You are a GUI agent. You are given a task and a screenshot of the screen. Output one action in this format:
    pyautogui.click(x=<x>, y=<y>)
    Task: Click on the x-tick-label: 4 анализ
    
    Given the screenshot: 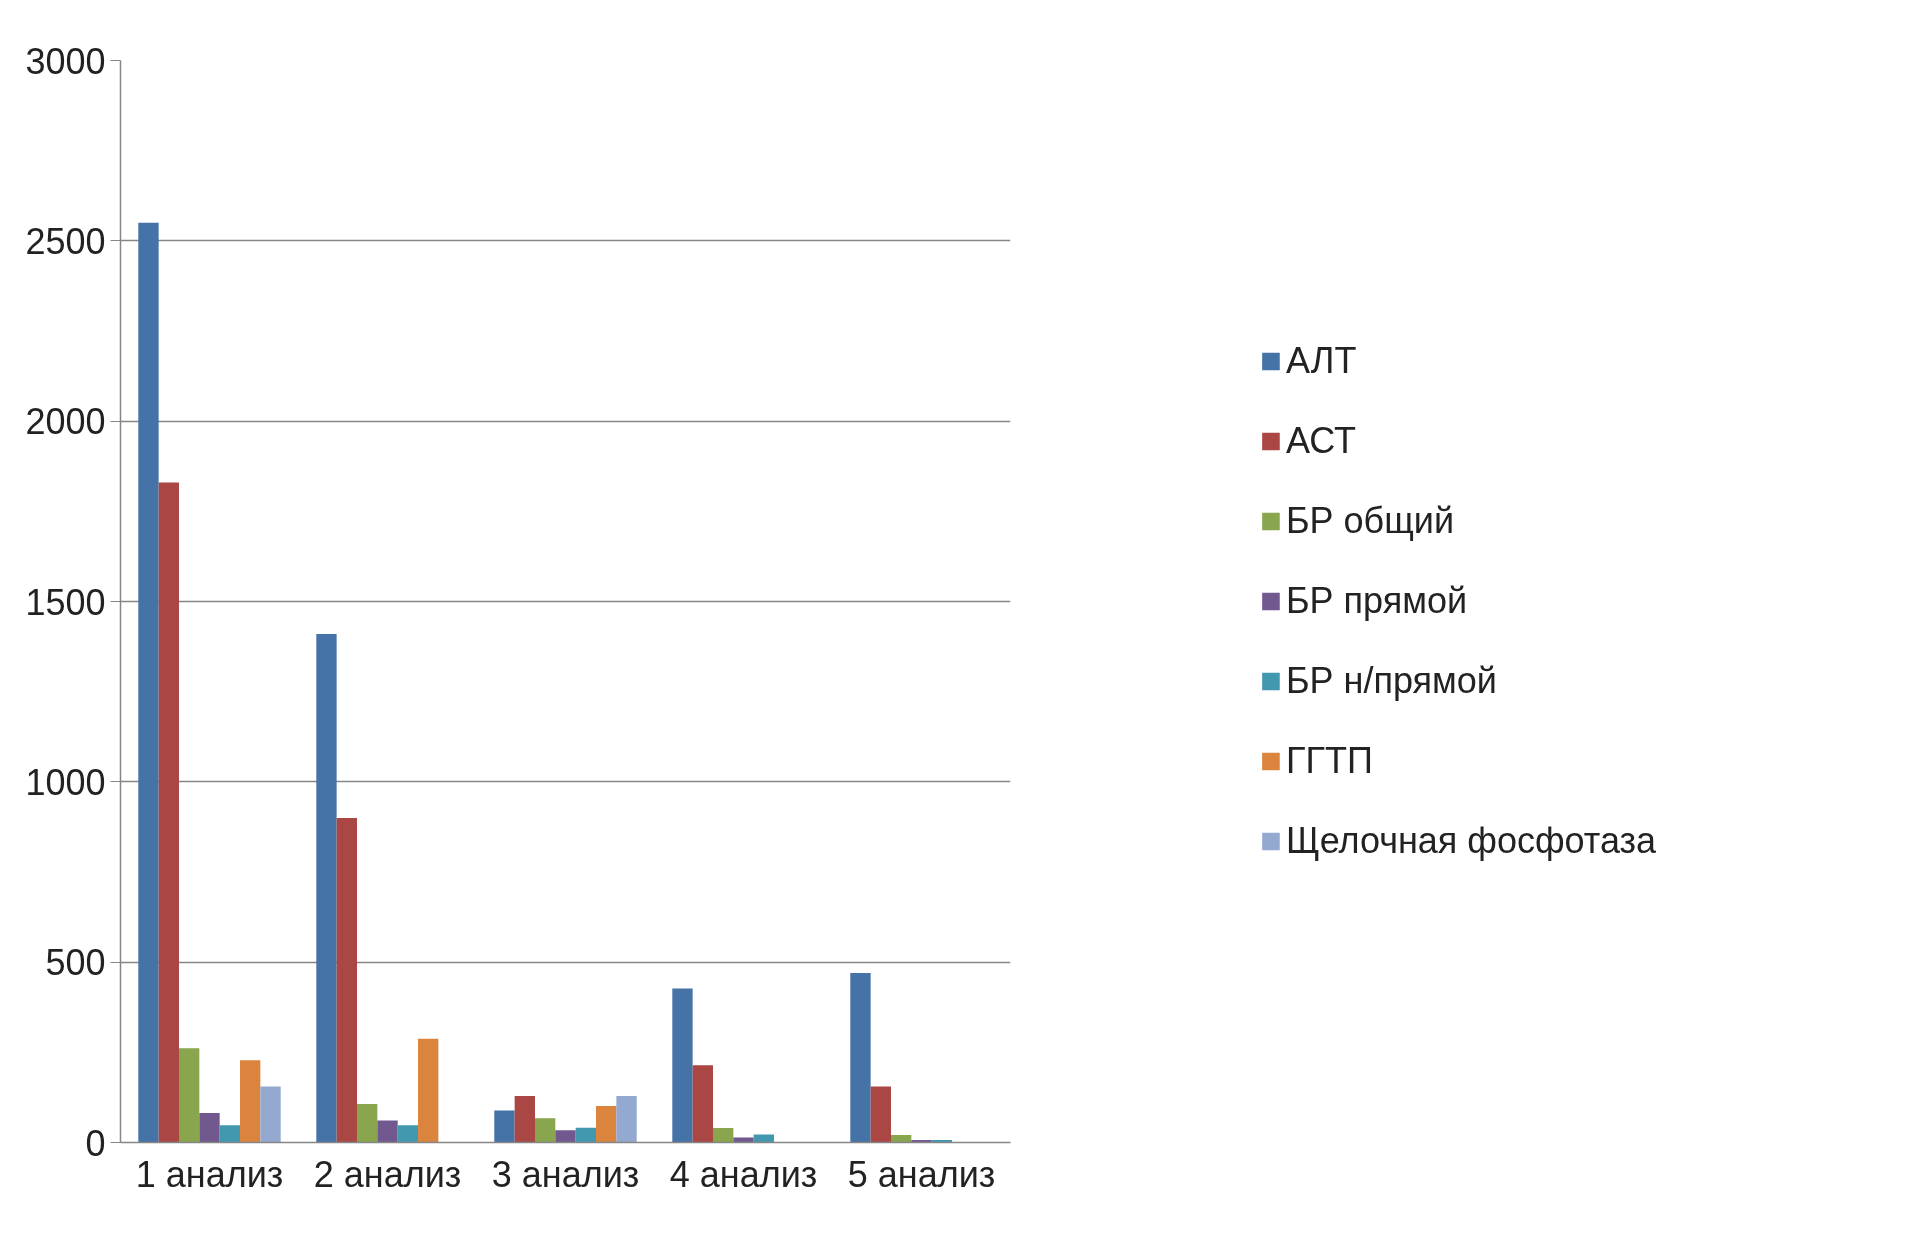 What is the action you would take?
    pyautogui.click(x=743, y=1174)
    